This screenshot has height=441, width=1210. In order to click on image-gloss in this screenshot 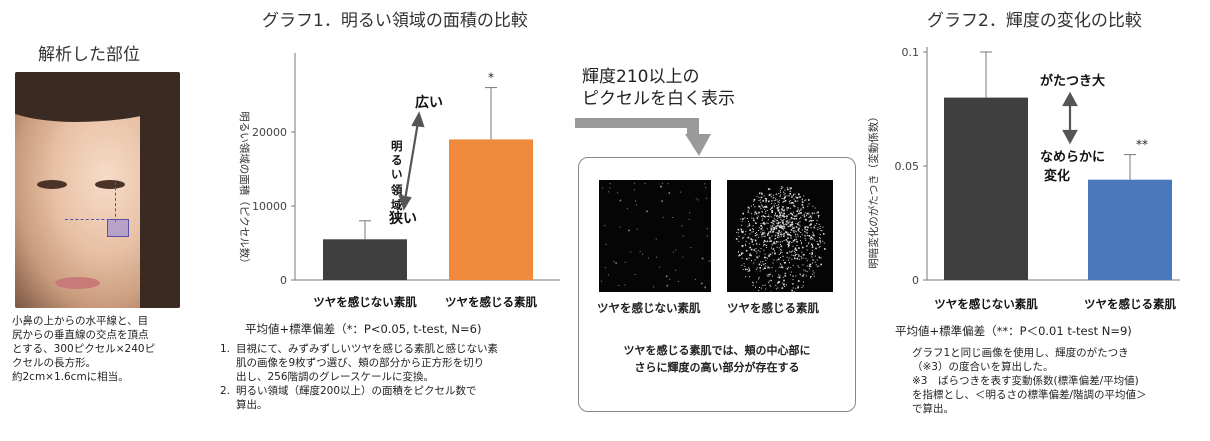, I will do `click(780, 236)`.